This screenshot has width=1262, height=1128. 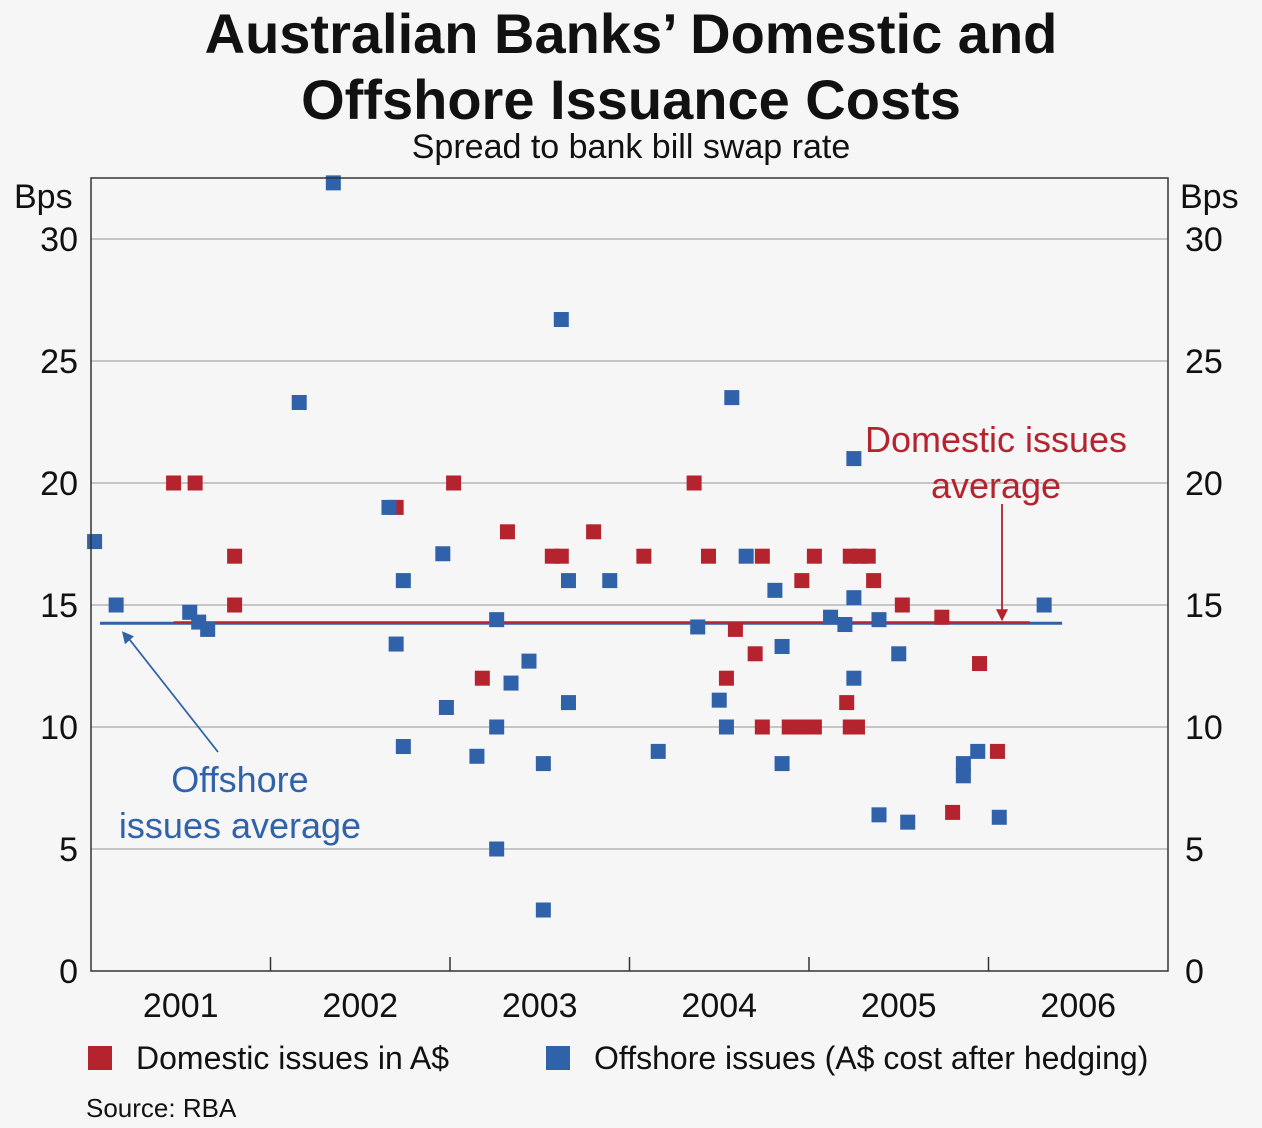 What do you see at coordinates (631, 99) in the screenshot?
I see `chart-title-line-2: Offshore Issuance Costs` at bounding box center [631, 99].